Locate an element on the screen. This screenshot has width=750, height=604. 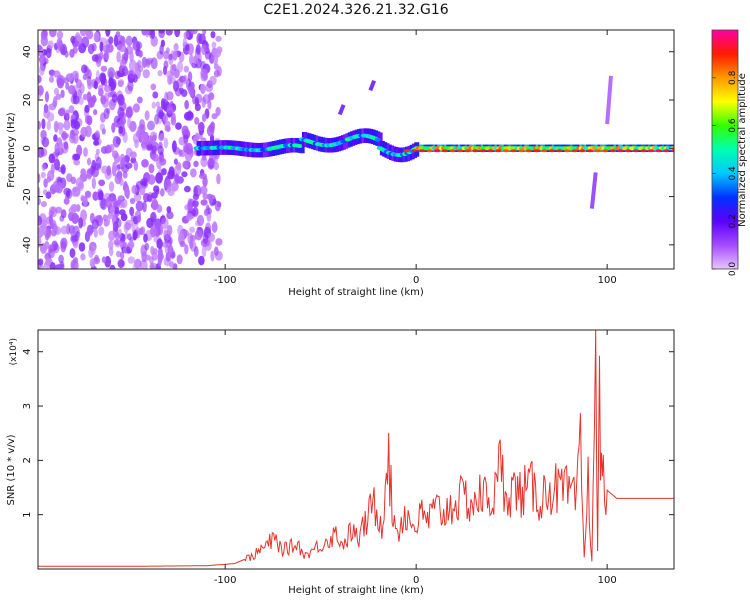
spectrogram-x-tick-label: 100 is located at coordinates (607, 280).